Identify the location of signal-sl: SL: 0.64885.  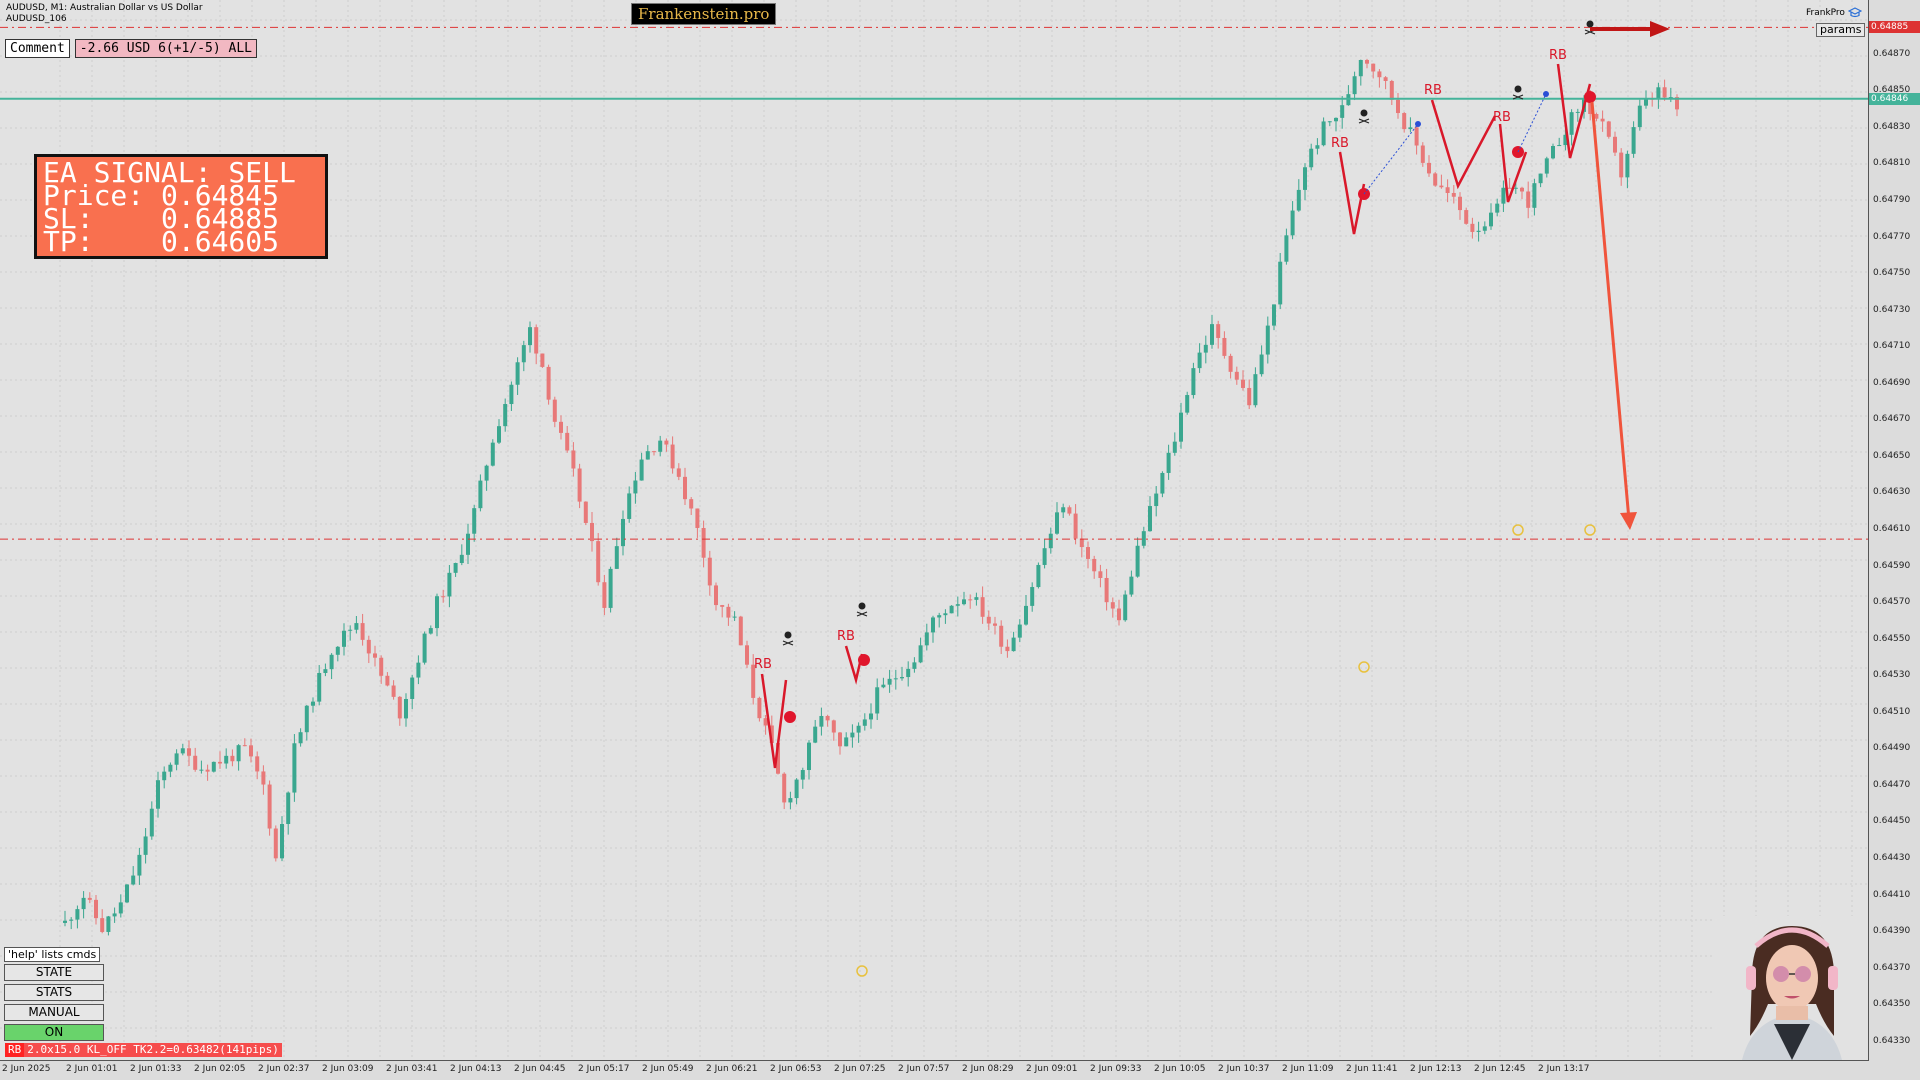
(161, 218).